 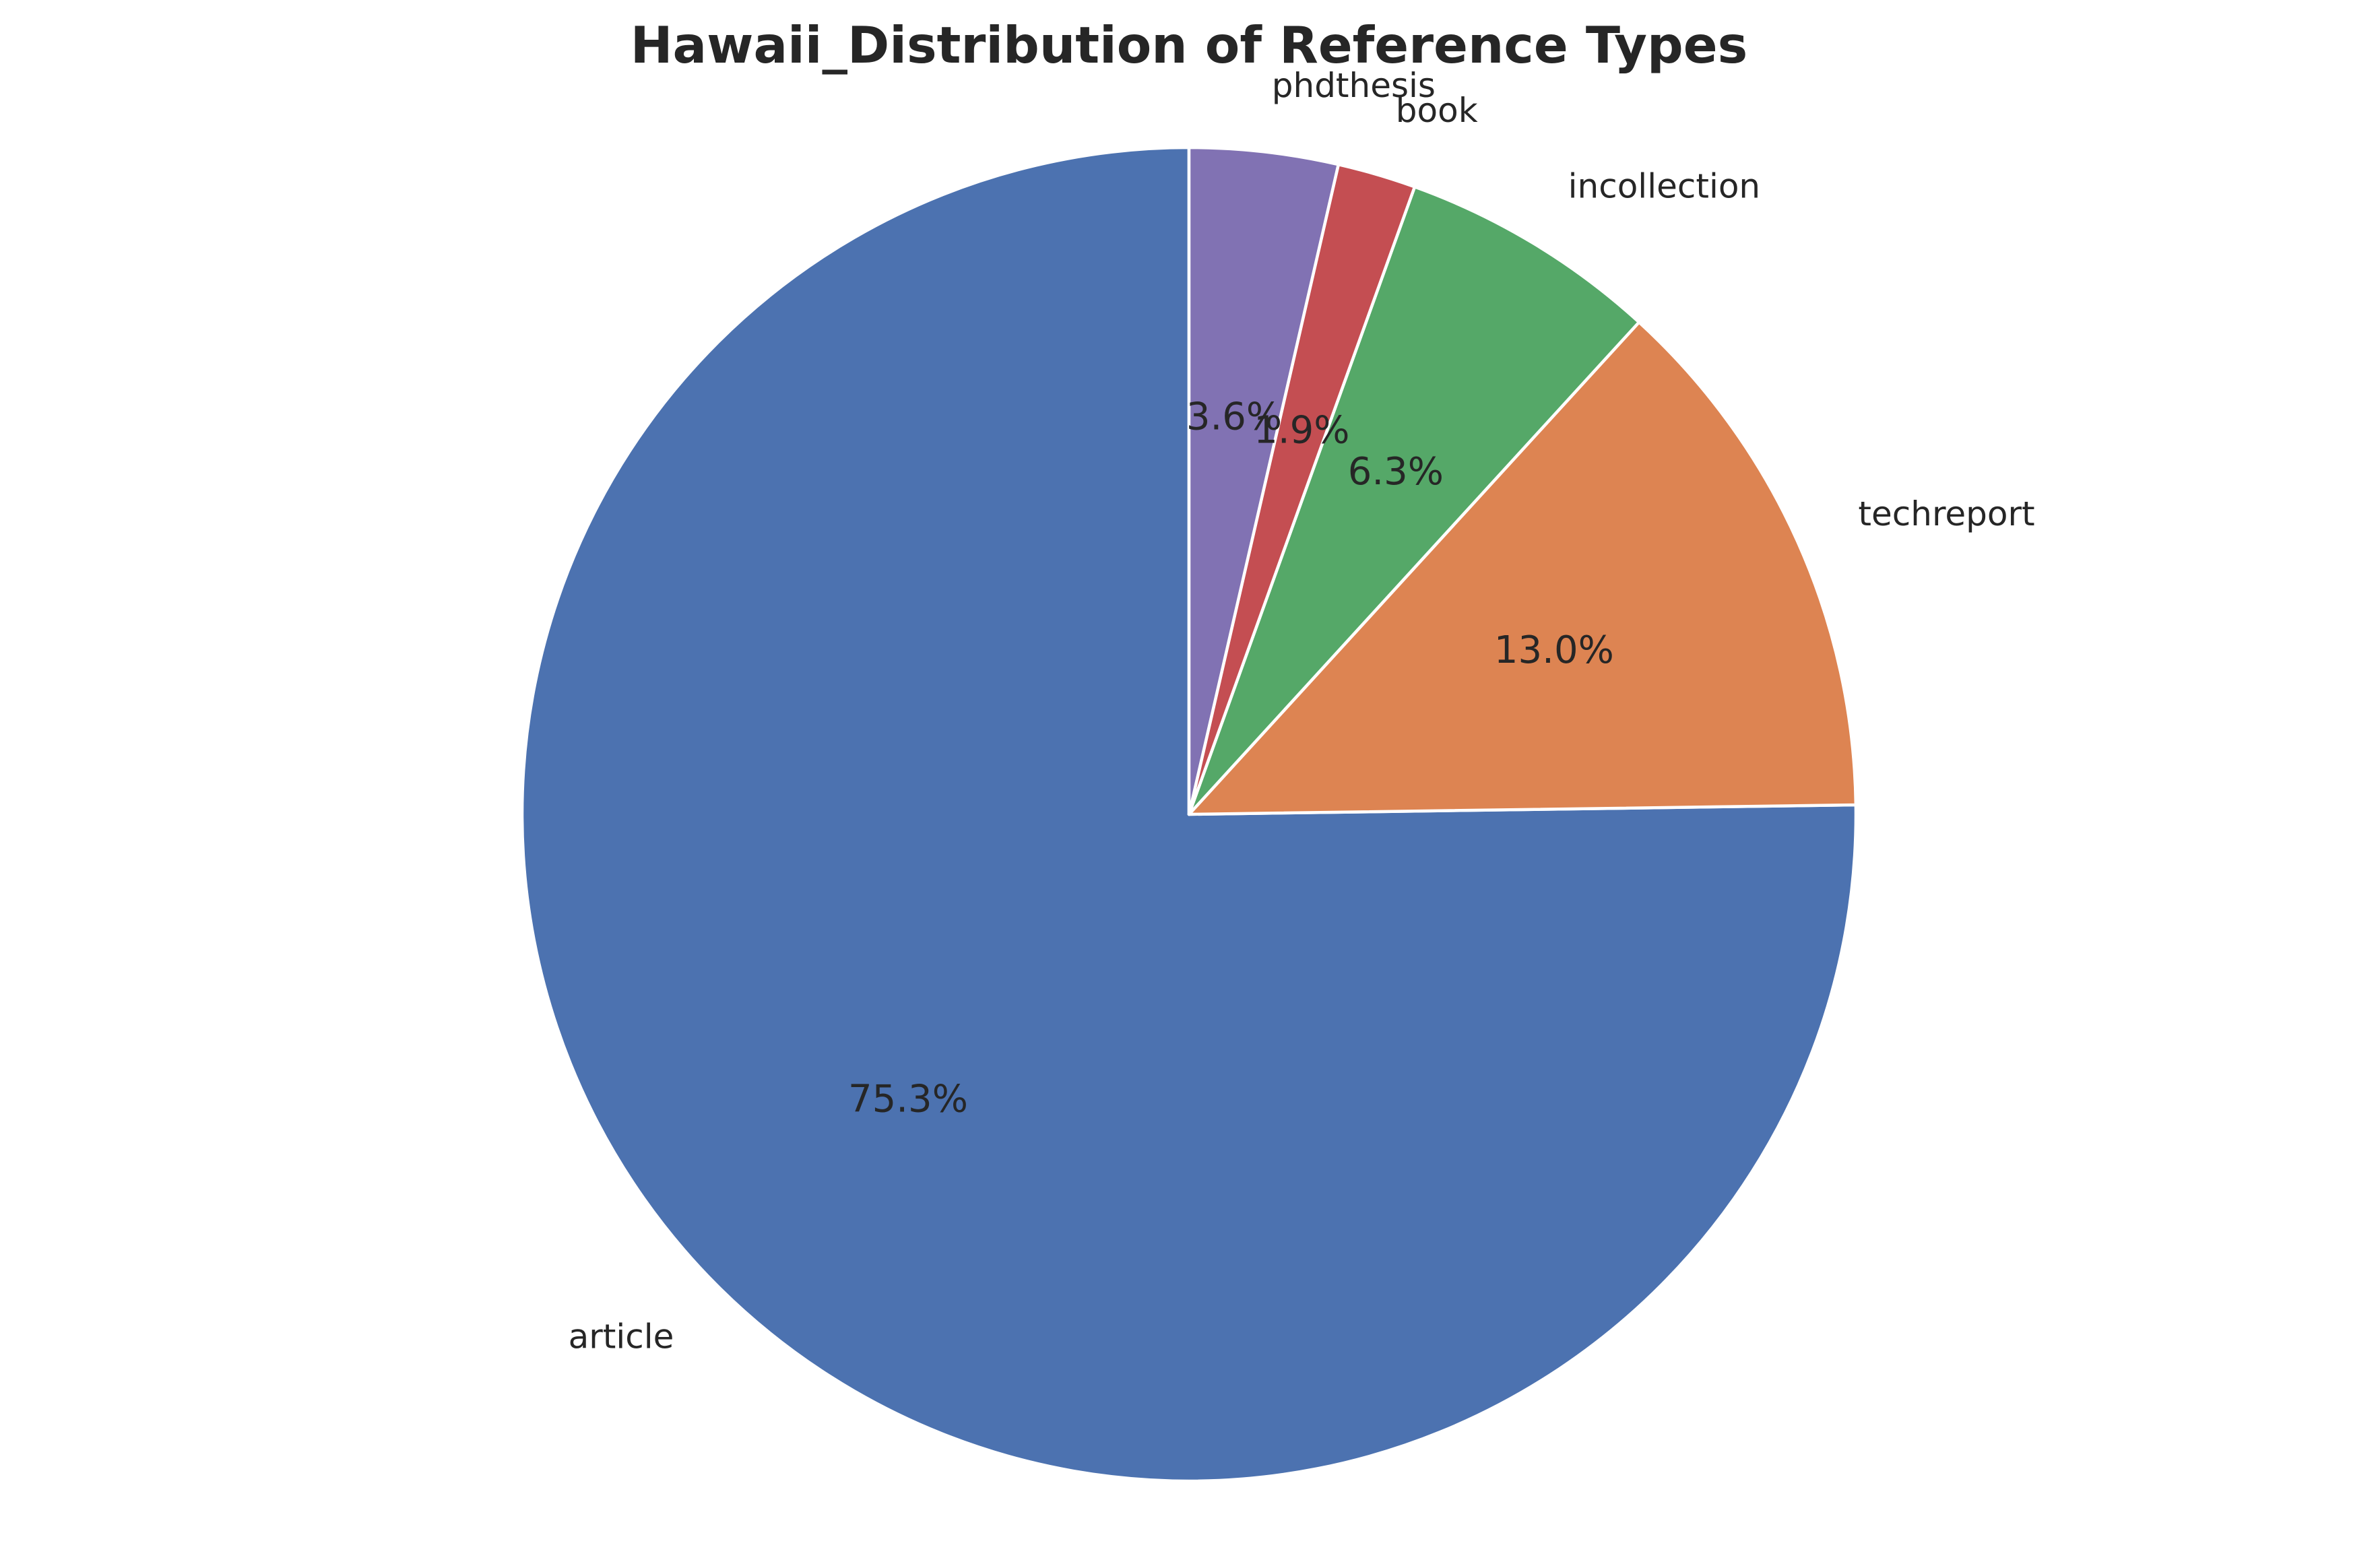 I want to click on slice-label-book: book, so click(x=1437, y=110).